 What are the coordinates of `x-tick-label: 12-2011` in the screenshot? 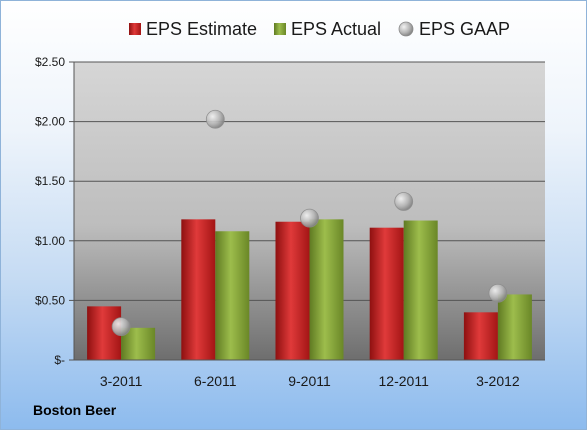 It's located at (404, 381).